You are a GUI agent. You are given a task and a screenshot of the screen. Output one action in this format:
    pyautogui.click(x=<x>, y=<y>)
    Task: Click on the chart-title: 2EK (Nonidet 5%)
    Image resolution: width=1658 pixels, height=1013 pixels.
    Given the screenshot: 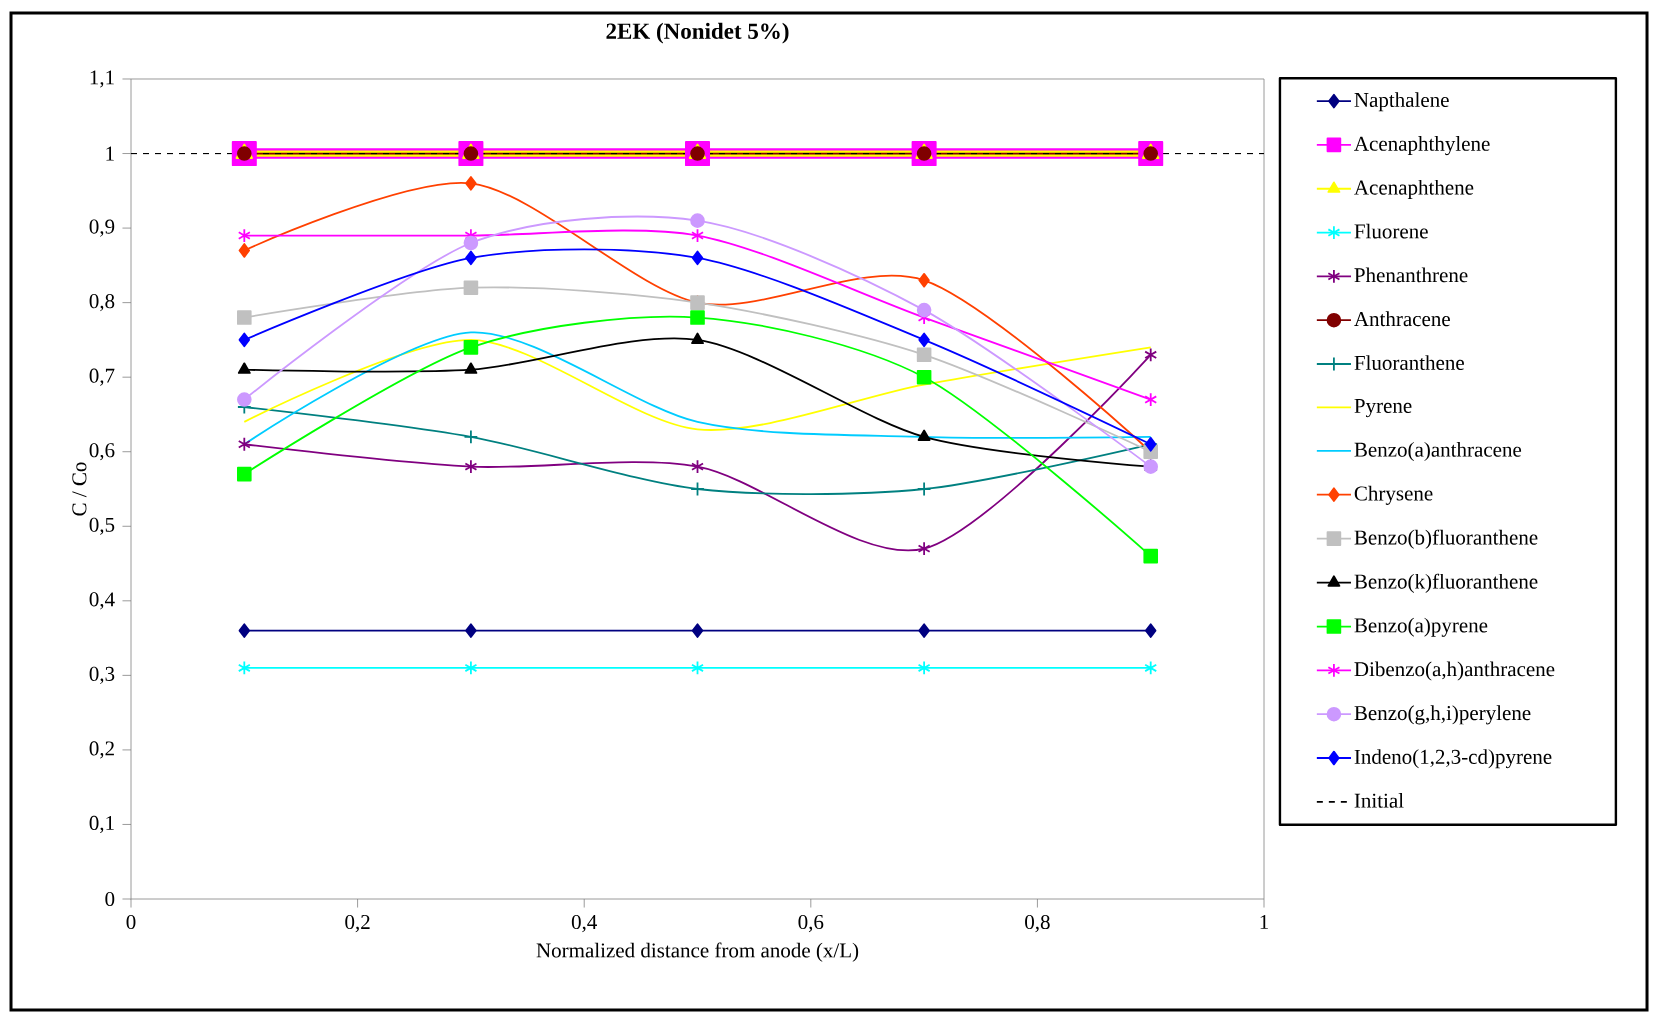 What is the action you would take?
    pyautogui.click(x=697, y=33)
    